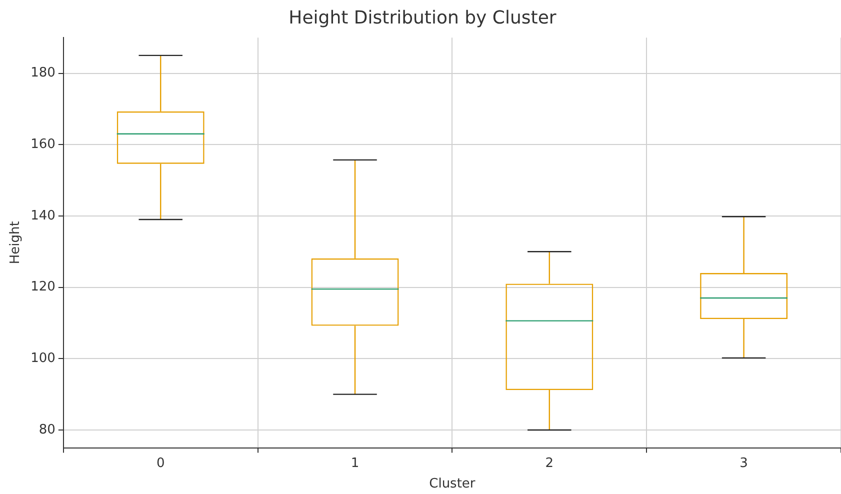 The height and width of the screenshot is (494, 841). What do you see at coordinates (47, 430) in the screenshot?
I see `y-tick-label: 80` at bounding box center [47, 430].